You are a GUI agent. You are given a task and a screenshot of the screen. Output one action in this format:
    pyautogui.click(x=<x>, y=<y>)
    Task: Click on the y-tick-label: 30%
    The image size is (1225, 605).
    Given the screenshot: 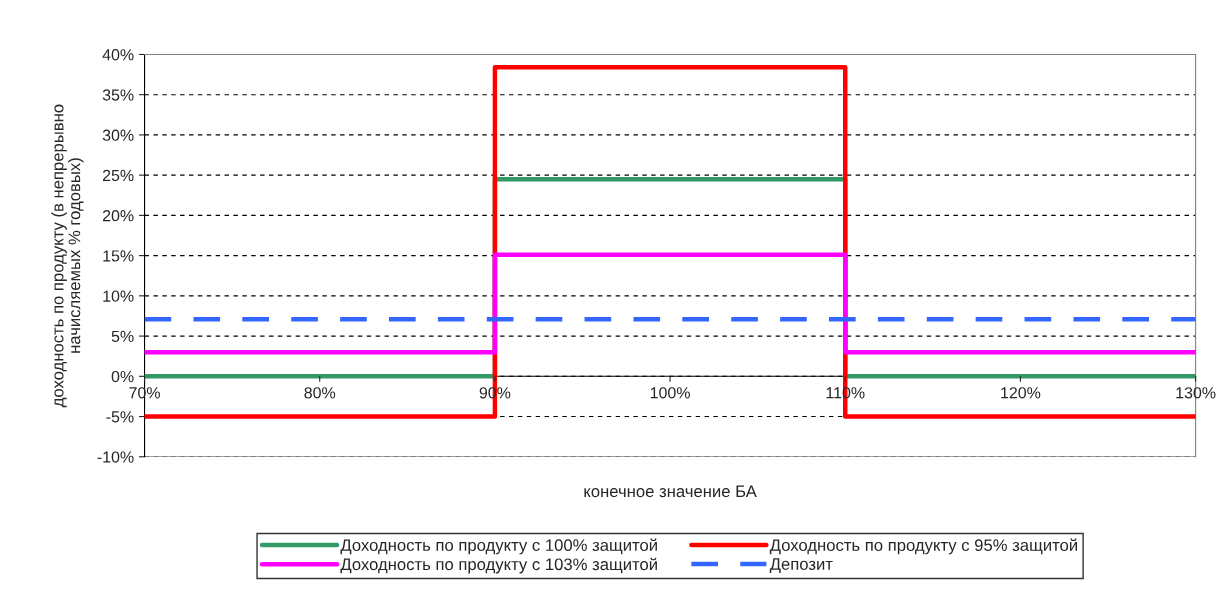 What is the action you would take?
    pyautogui.click(x=118, y=135)
    